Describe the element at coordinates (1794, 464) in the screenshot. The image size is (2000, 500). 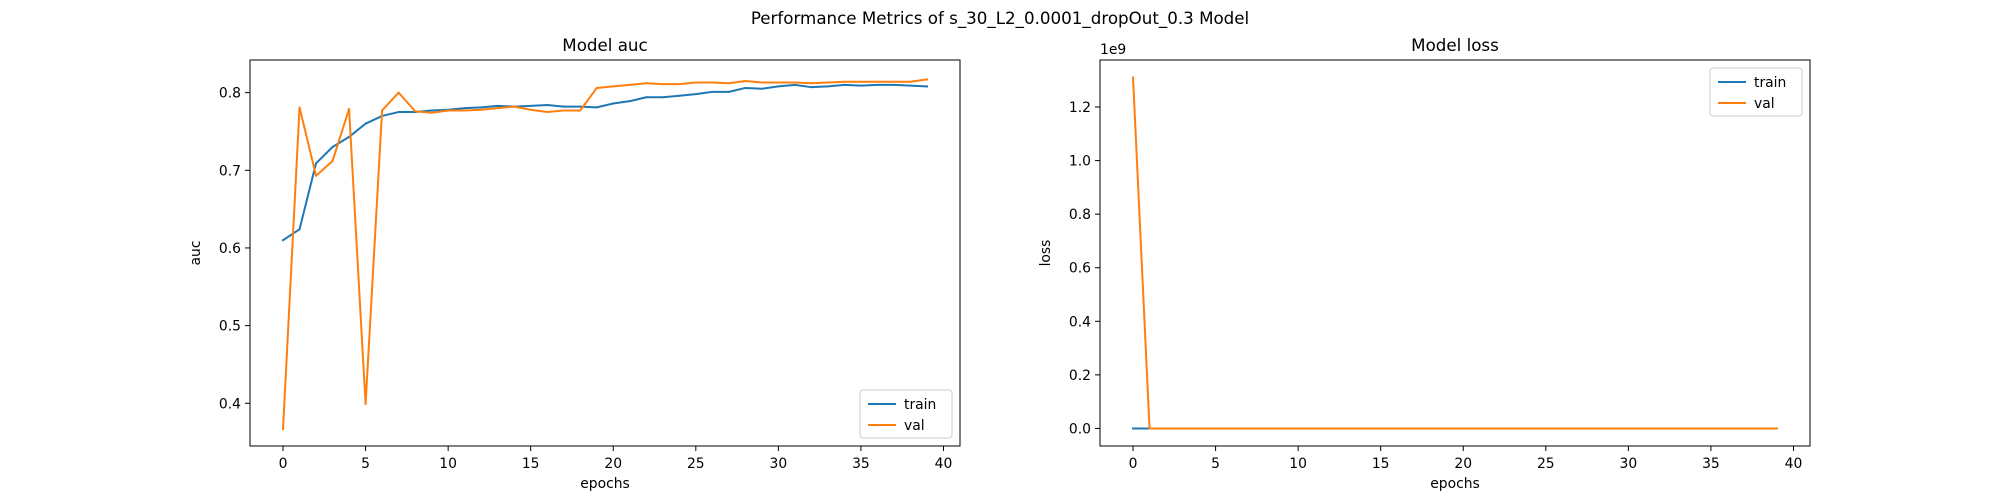
I see `chart-1-xtick-label: 40` at that location.